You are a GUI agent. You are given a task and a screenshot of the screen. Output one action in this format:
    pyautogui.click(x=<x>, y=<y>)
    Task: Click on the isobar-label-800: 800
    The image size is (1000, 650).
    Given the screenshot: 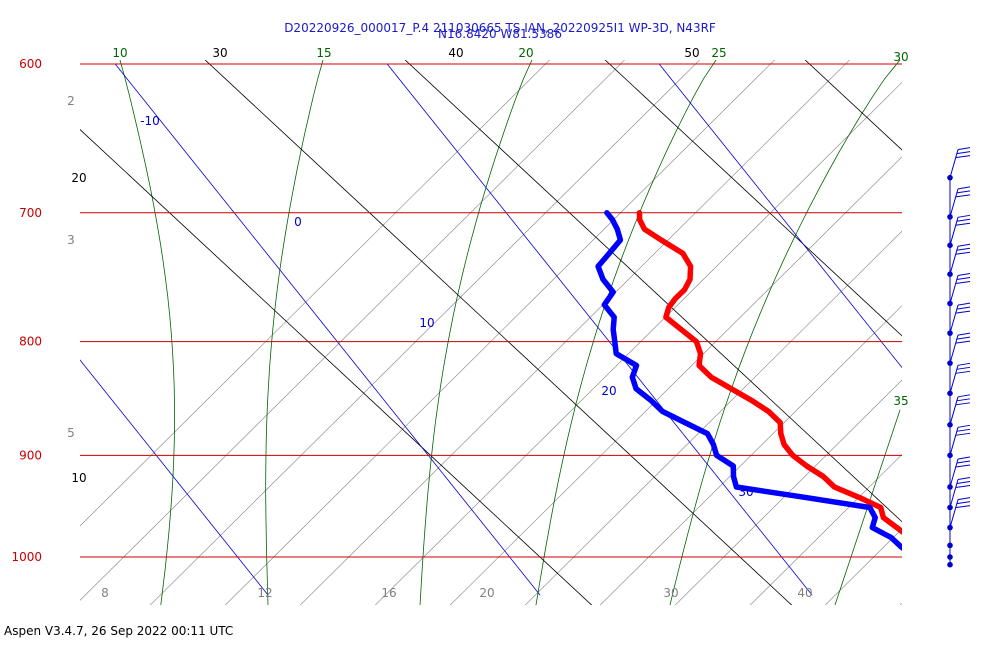 What is the action you would take?
    pyautogui.click(x=30, y=342)
    